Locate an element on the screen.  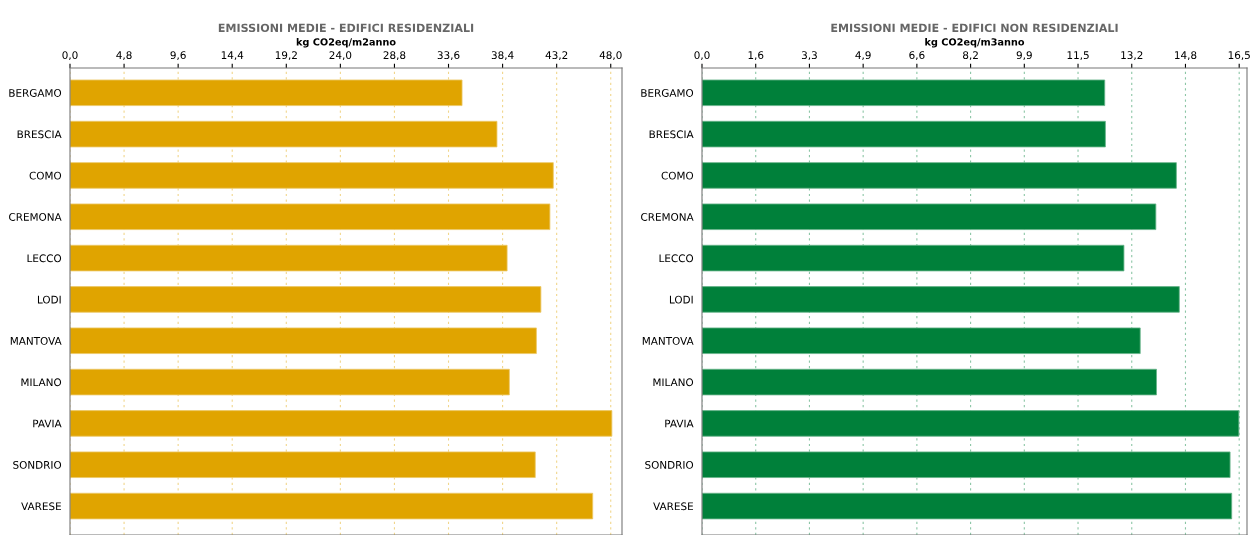
x-tick-label: 1,6 is located at coordinates (756, 56).